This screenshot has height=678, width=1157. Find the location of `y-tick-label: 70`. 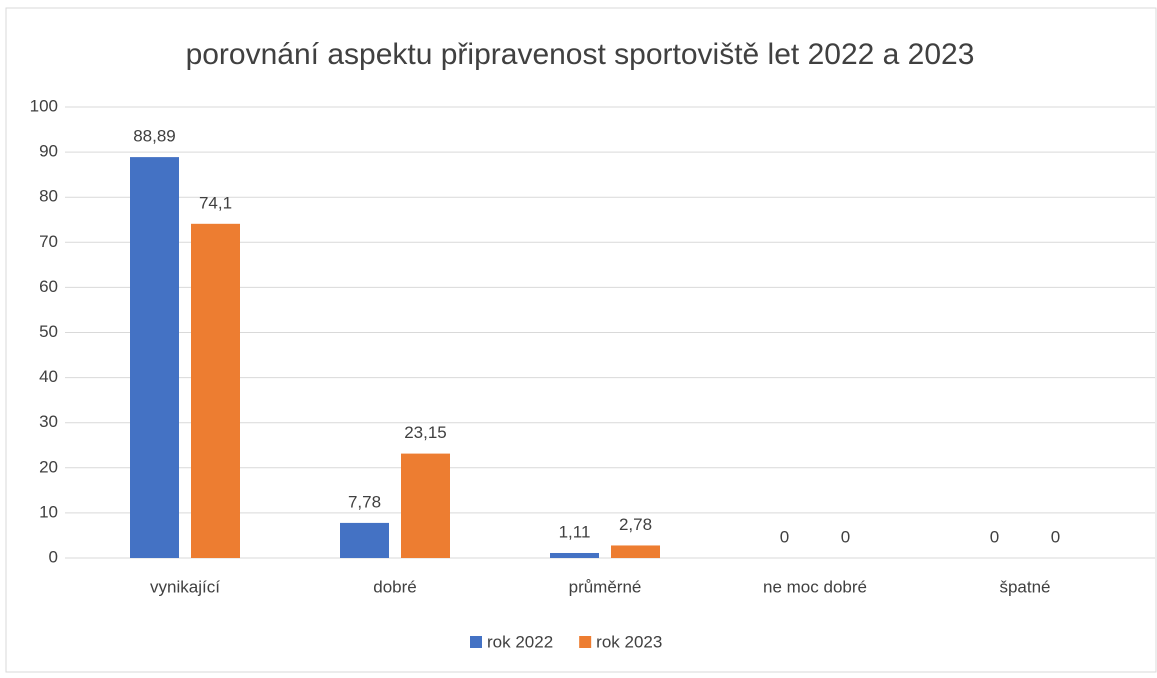

y-tick-label: 70 is located at coordinates (48, 241).